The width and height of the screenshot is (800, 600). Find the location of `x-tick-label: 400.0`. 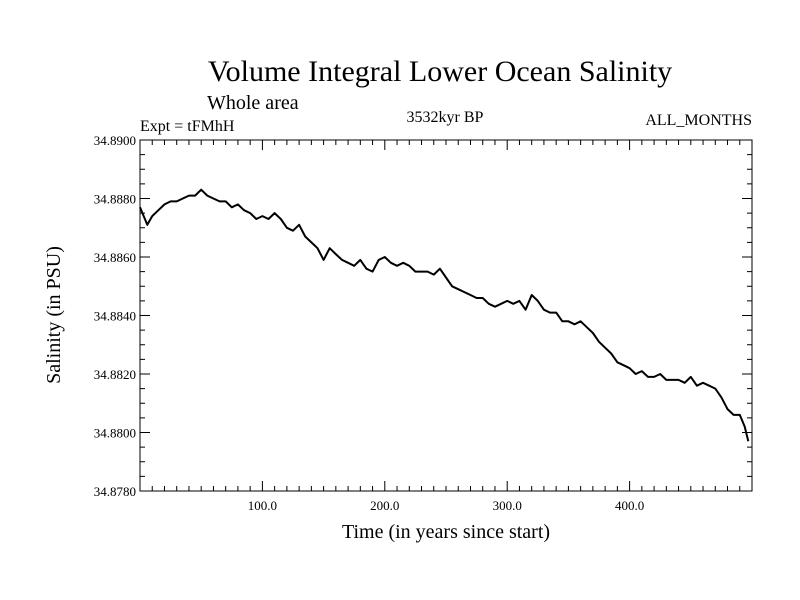

x-tick-label: 400.0 is located at coordinates (629, 505).